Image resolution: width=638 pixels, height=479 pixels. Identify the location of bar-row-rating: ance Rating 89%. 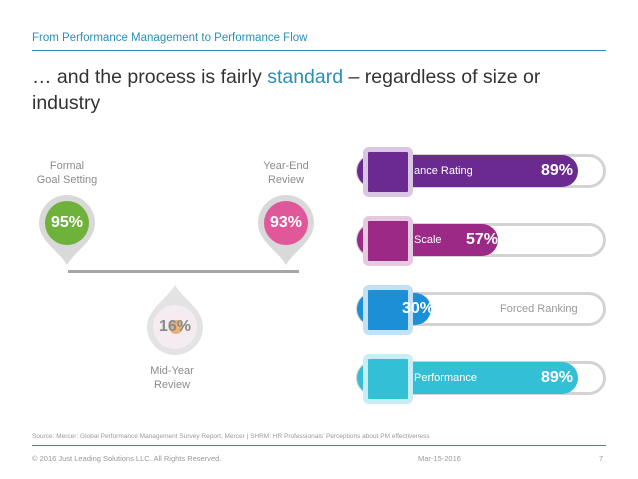
(481, 173).